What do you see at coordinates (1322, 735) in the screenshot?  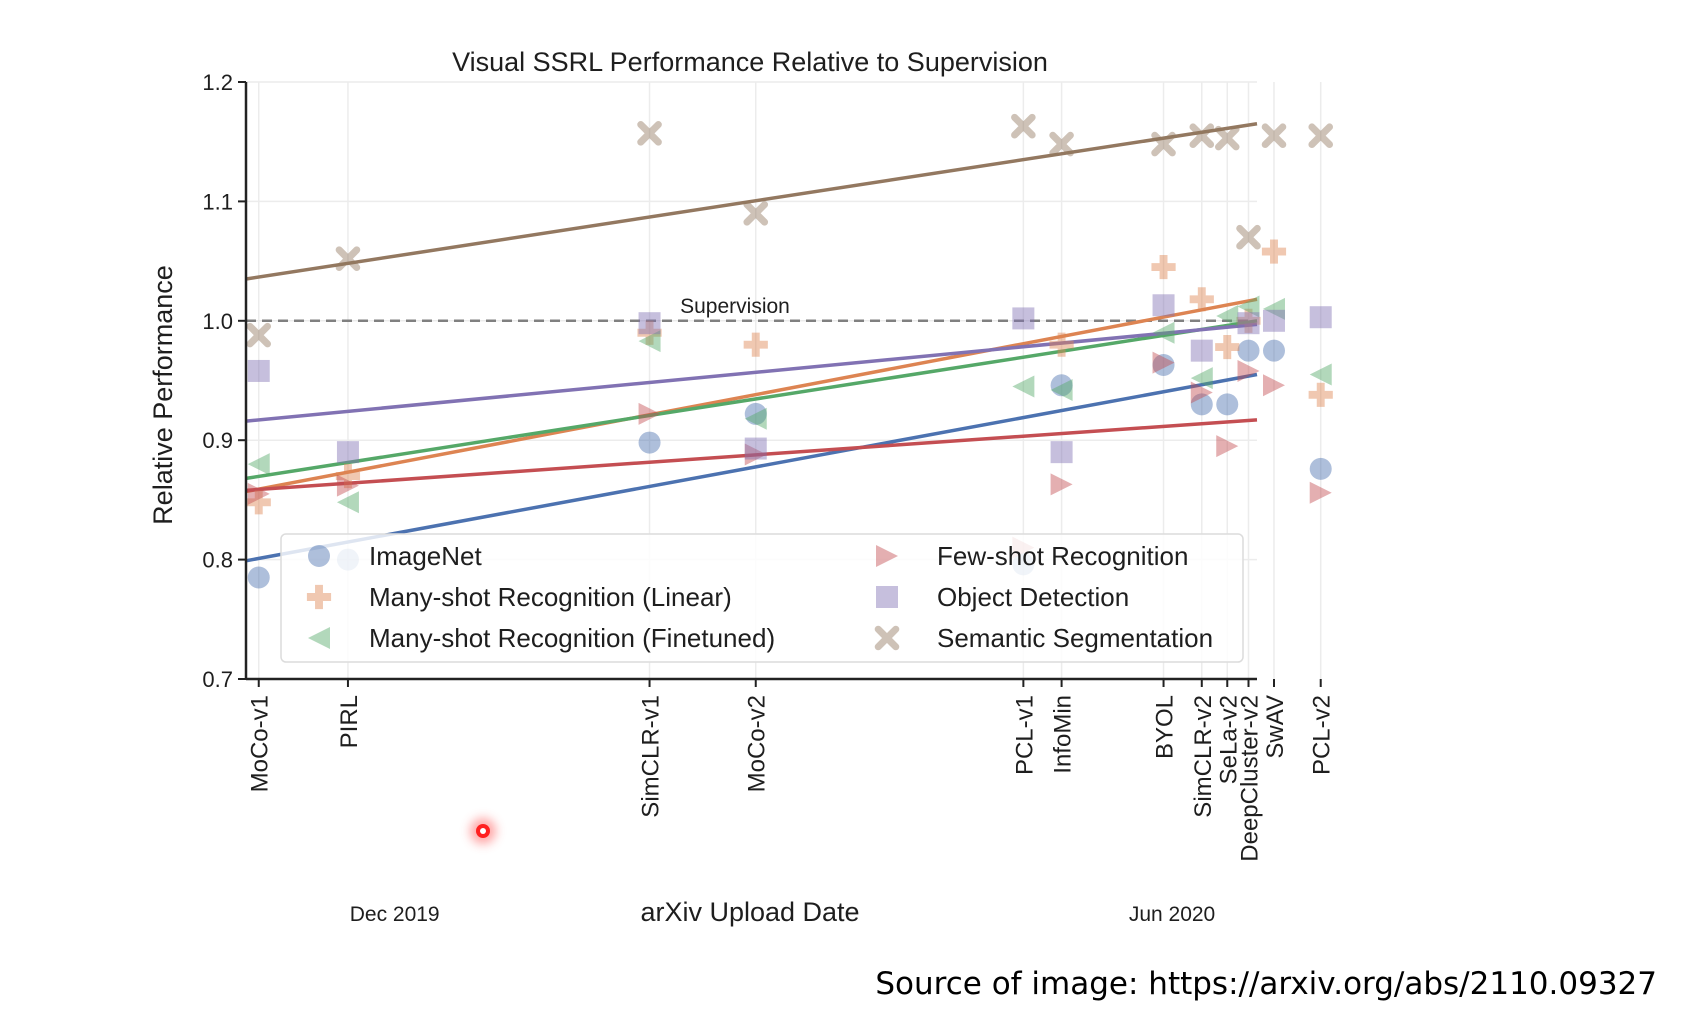 I see `x-tick-label: PCL-v2` at bounding box center [1322, 735].